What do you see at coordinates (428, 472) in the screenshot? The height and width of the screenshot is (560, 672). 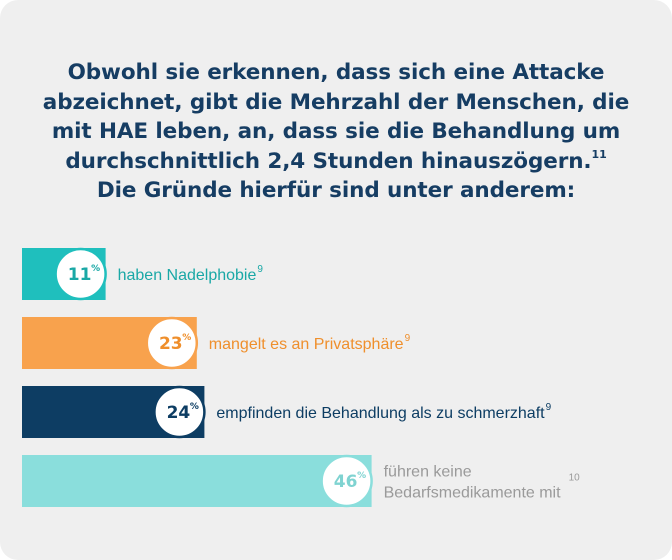 I see `bar-label-4-line-1: führen keine` at bounding box center [428, 472].